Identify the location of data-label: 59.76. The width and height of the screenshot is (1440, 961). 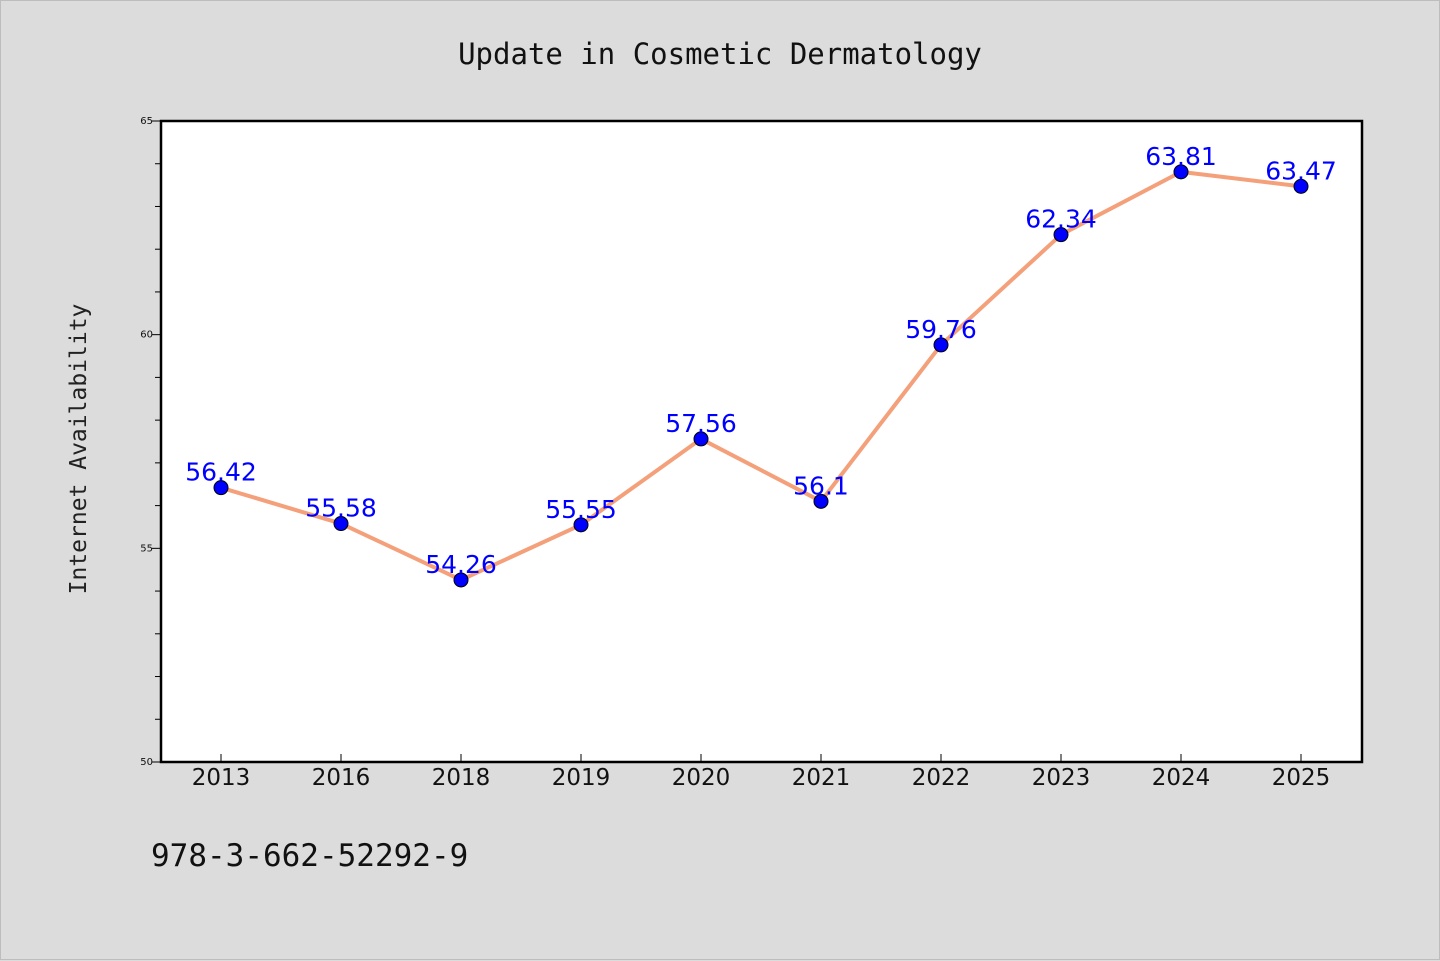
(941, 329).